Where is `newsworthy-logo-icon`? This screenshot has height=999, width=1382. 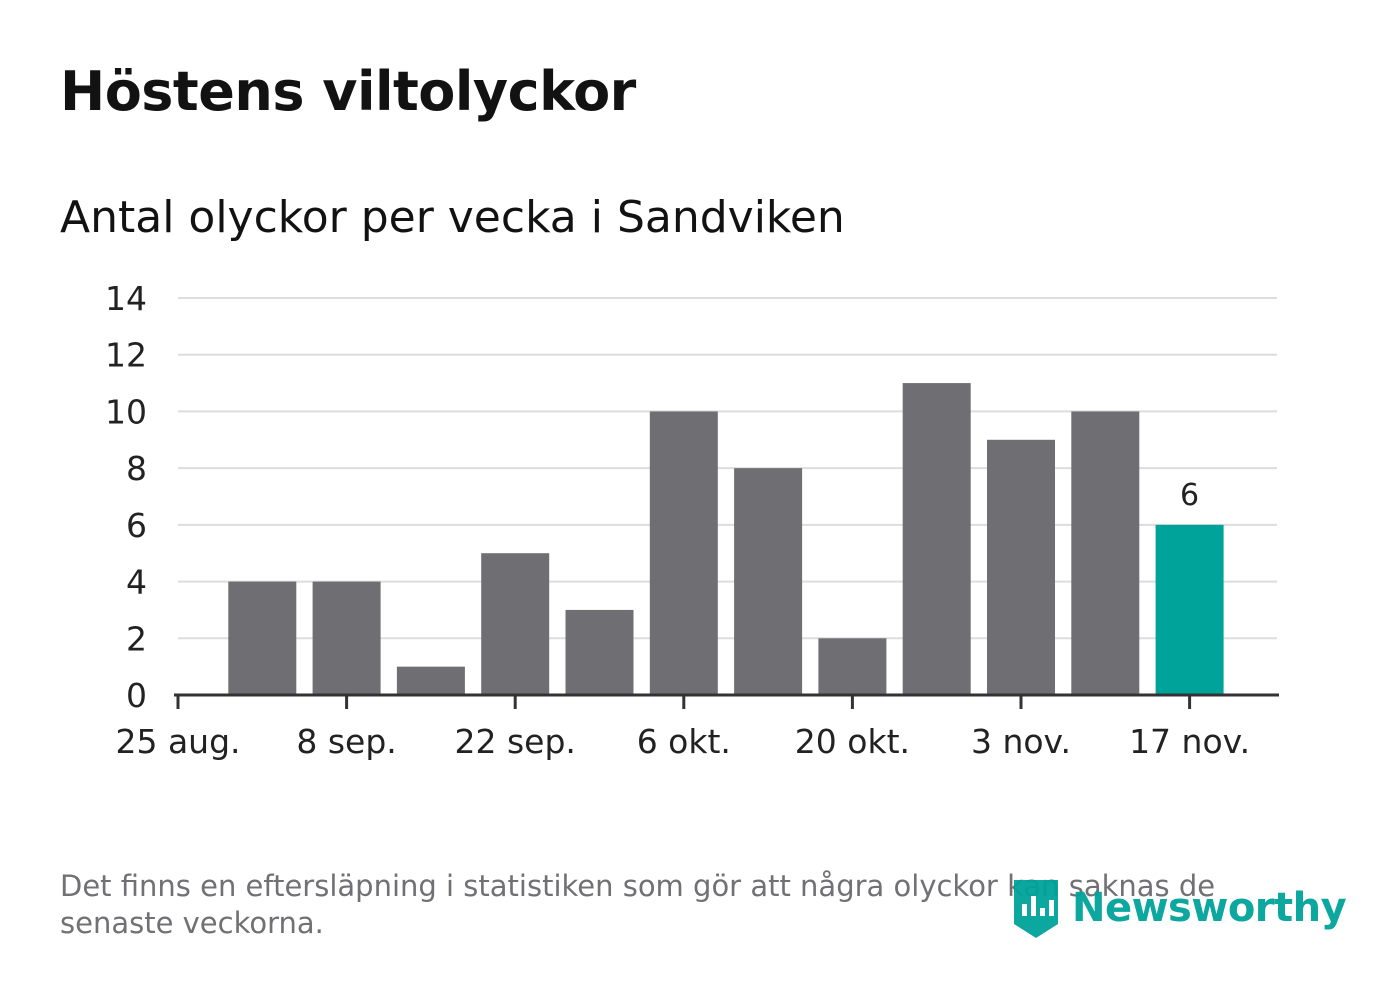 newsworthy-logo-icon is located at coordinates (1036, 909).